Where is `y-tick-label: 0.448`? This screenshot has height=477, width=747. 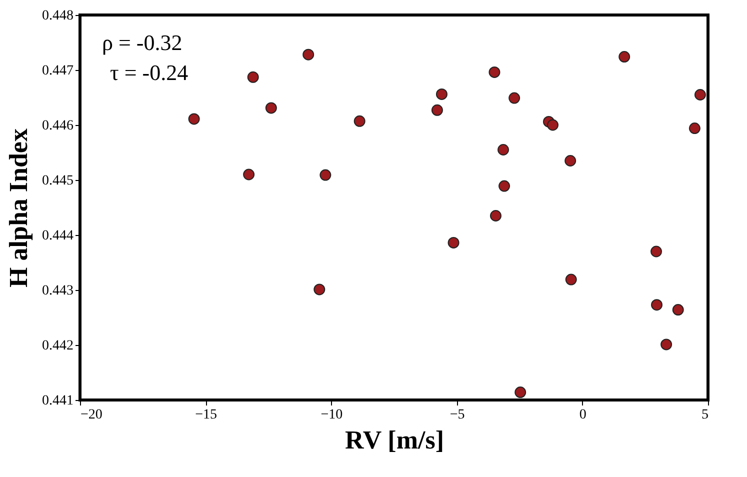
y-tick-label: 0.448 is located at coordinates (58, 16).